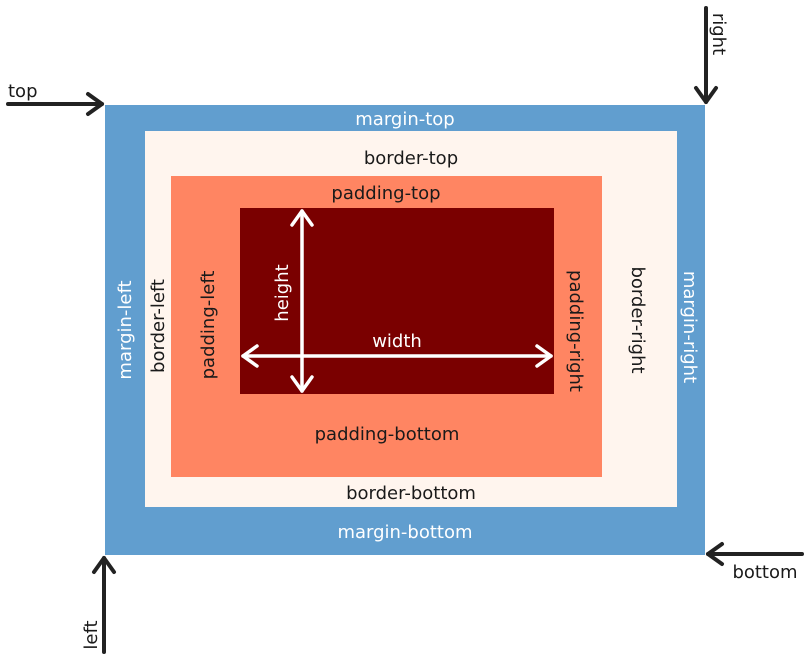  What do you see at coordinates (404, 532) in the screenshot?
I see `margin-bottom-label: margin-bottom` at bounding box center [404, 532].